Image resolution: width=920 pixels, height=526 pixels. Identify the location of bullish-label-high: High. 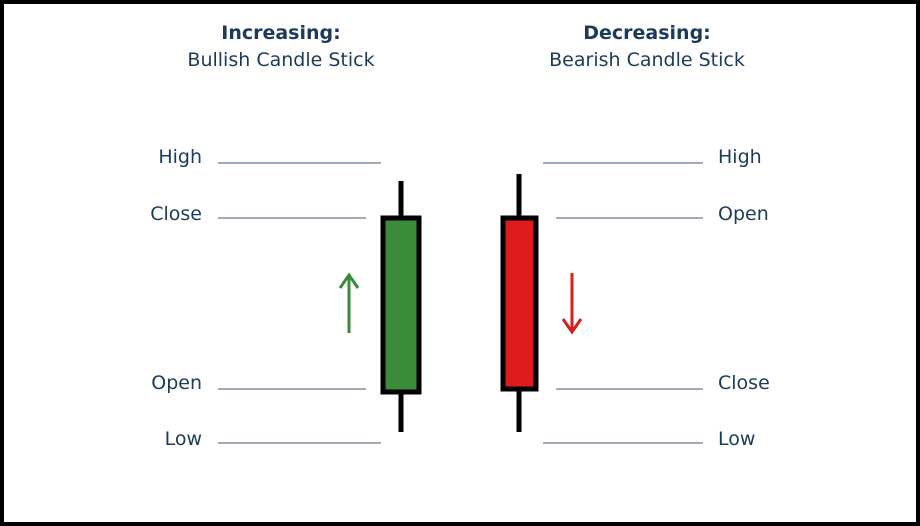
(180, 157).